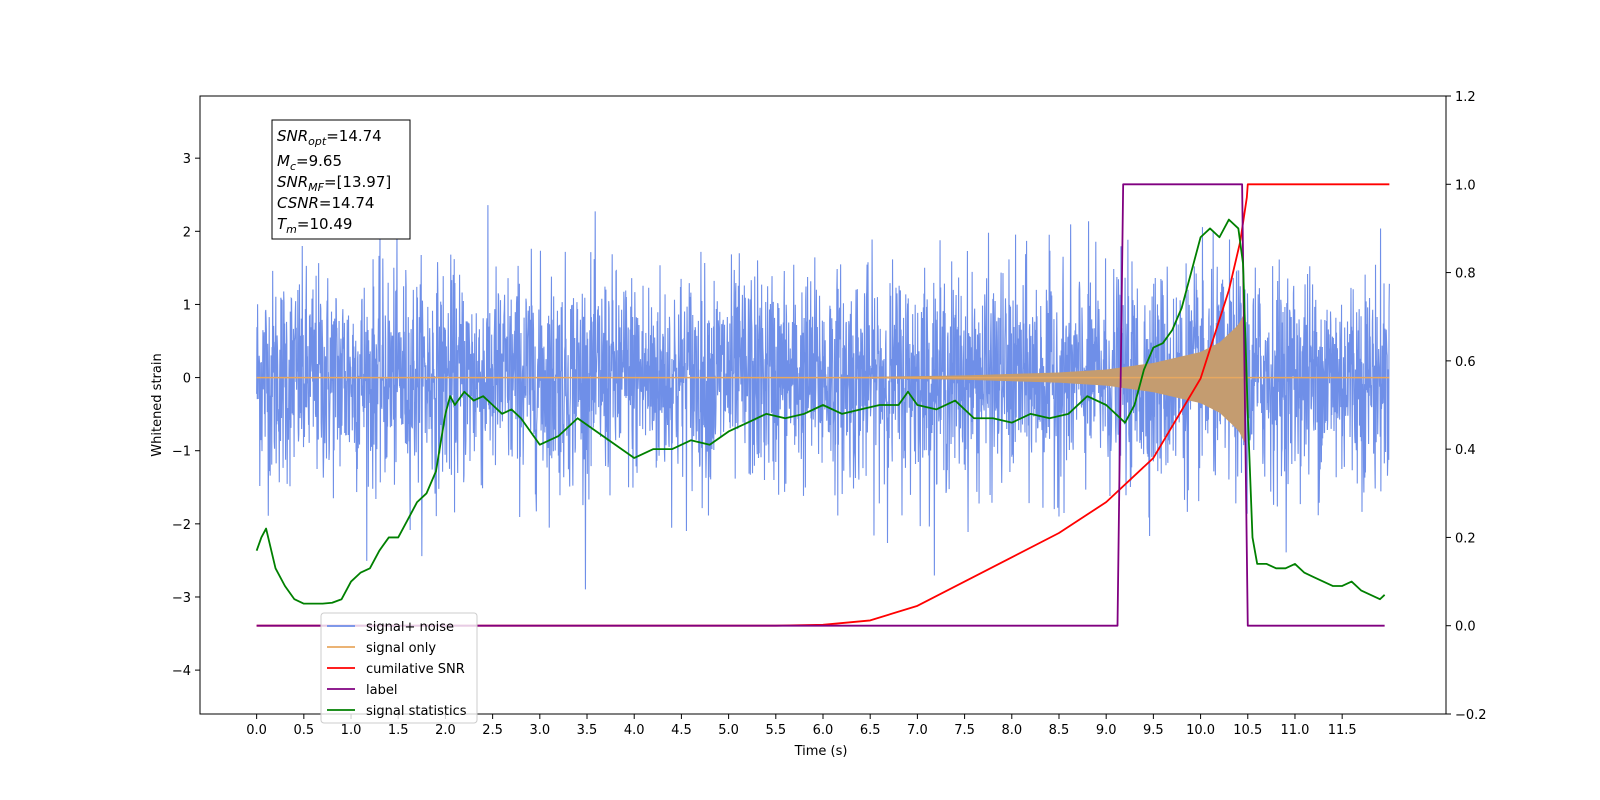  Describe the element at coordinates (1200, 730) in the screenshot. I see `x-tick-label: 10.0` at that location.